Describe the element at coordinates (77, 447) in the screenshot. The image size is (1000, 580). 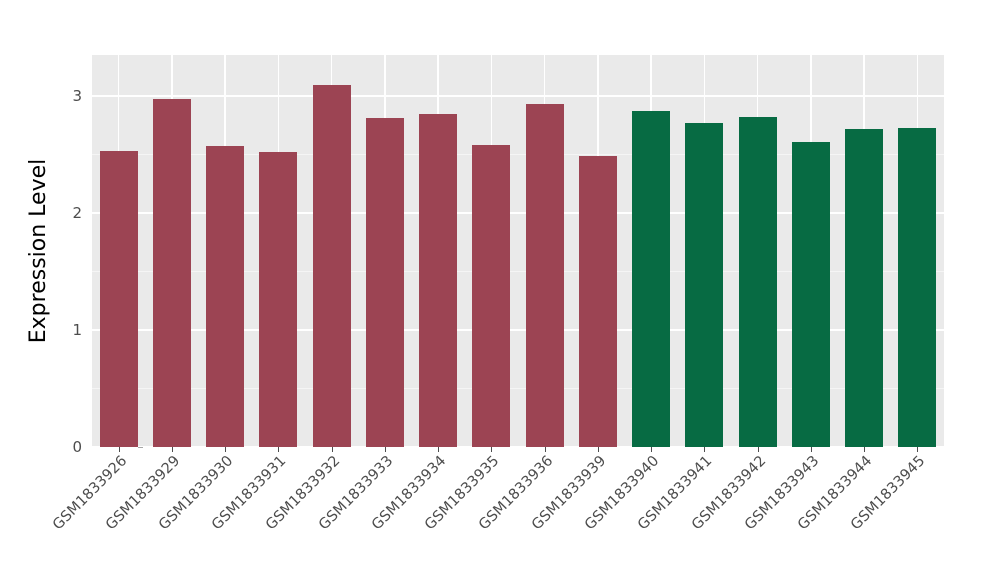
I see `y-axis-tick-label: 0` at that location.